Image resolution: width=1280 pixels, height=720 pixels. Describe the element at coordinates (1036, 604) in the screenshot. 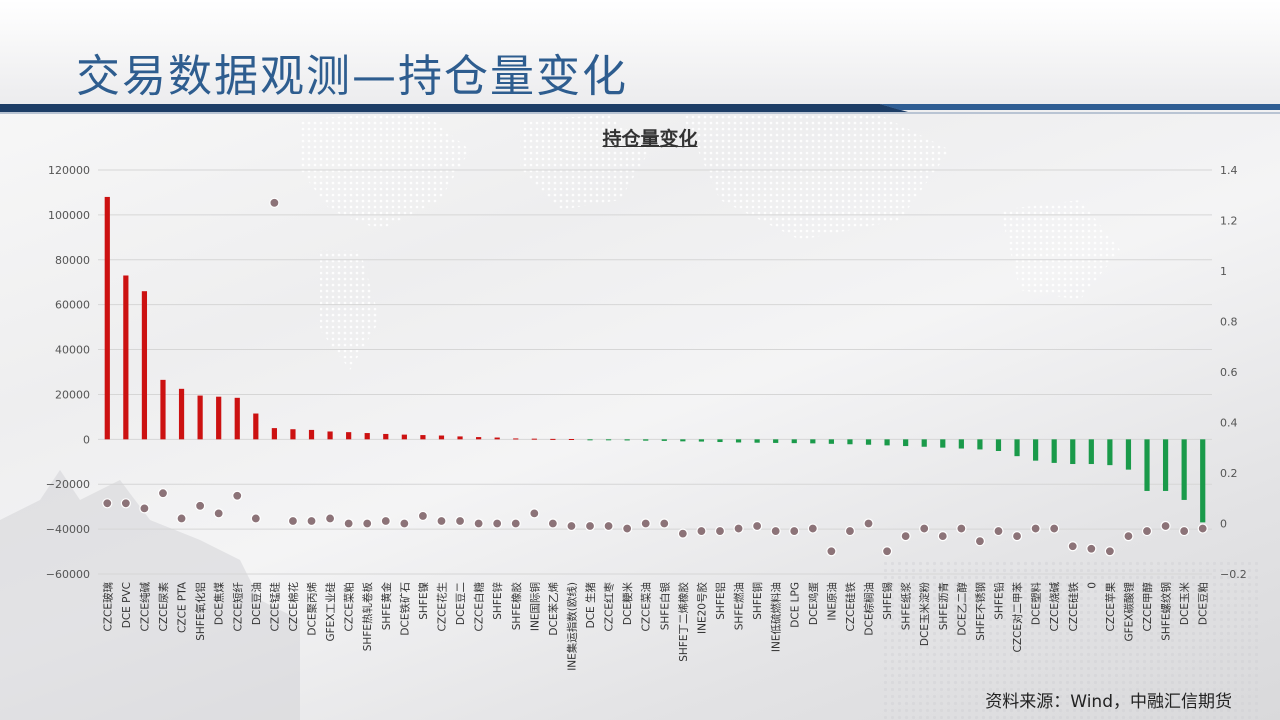

I see `category-label: DCE塑料` at that location.